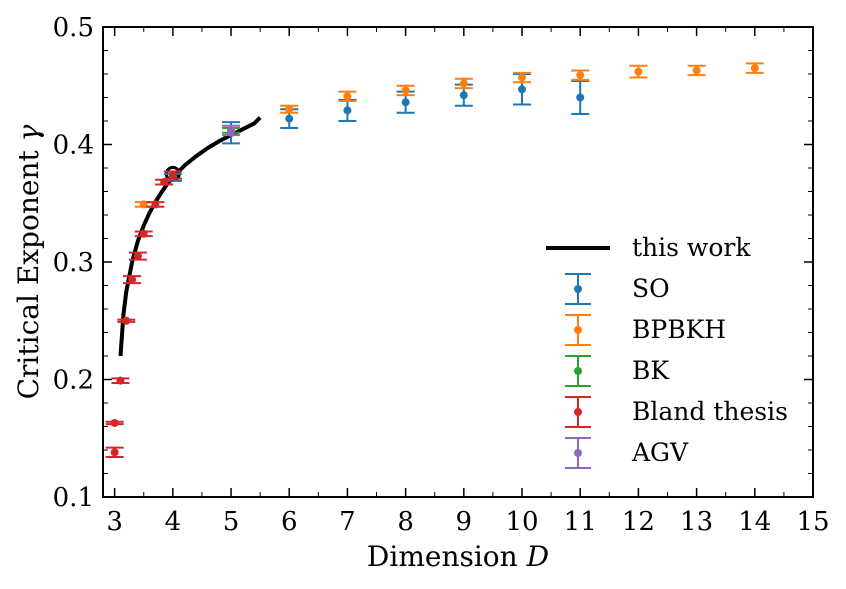 The image size is (846, 589). I want to click on legend: this work SO BPBKH BK Bland thesis AGV, so click(667, 351).